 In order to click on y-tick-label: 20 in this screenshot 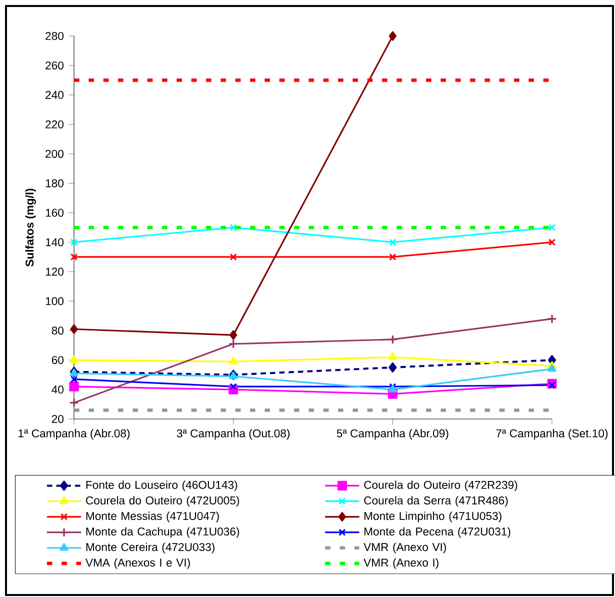, I will do `click(58, 418)`.